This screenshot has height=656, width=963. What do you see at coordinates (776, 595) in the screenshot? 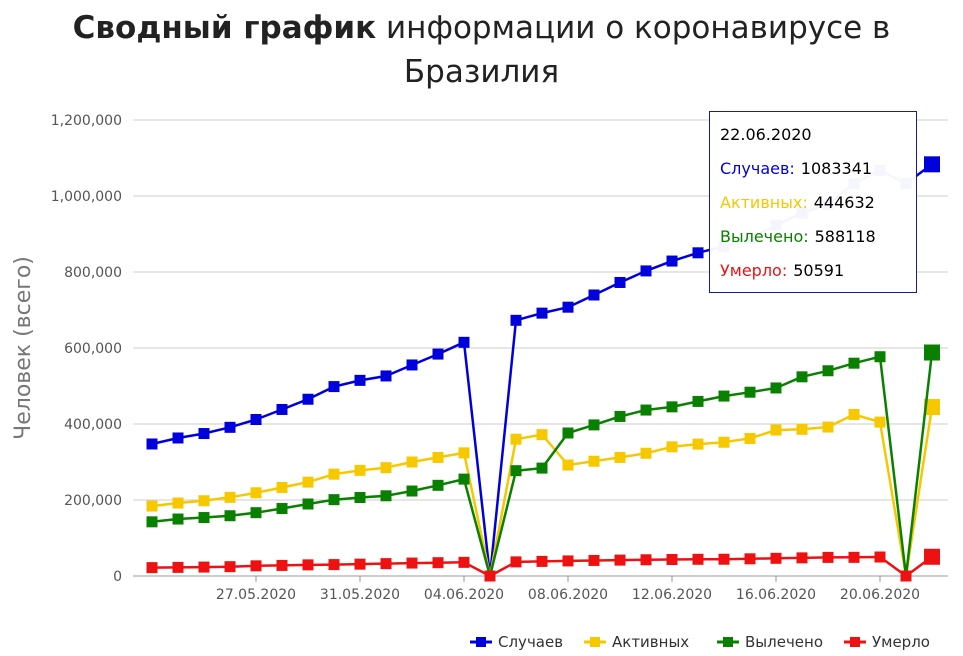
I see `x-tick-label: 16.06.2020` at bounding box center [776, 595].